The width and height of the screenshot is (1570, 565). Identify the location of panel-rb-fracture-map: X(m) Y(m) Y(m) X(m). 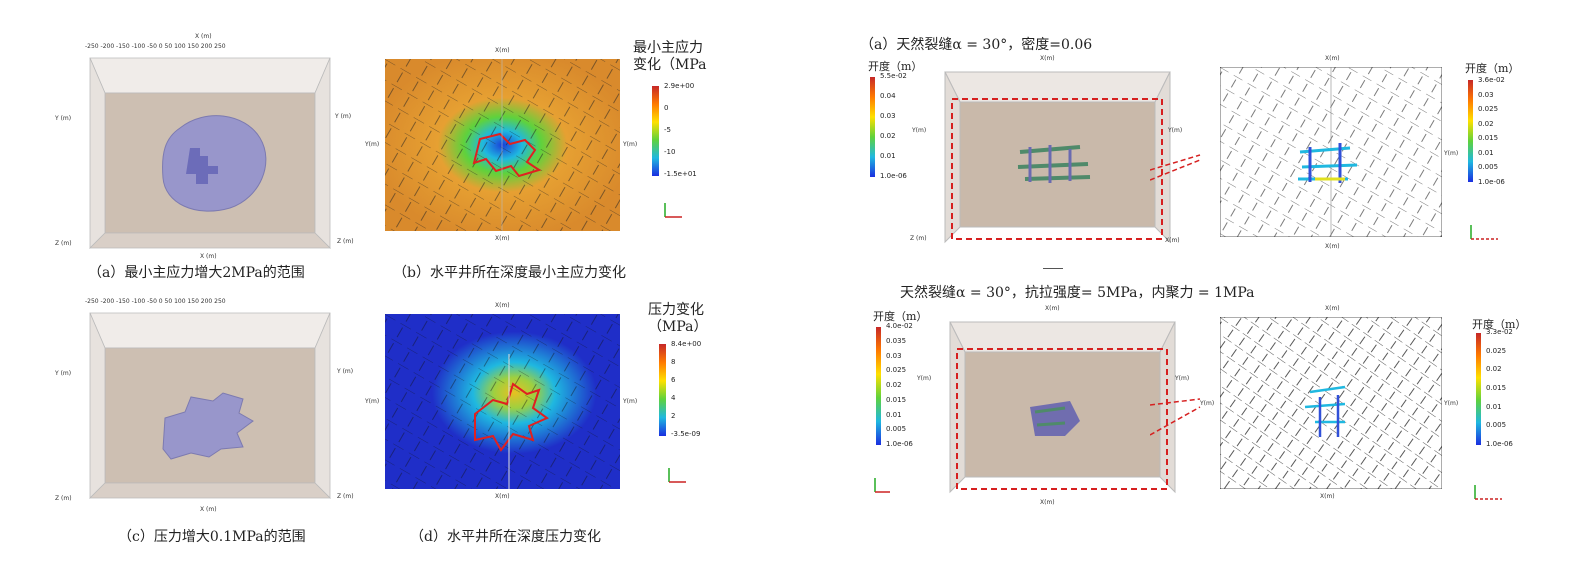
(1330, 405).